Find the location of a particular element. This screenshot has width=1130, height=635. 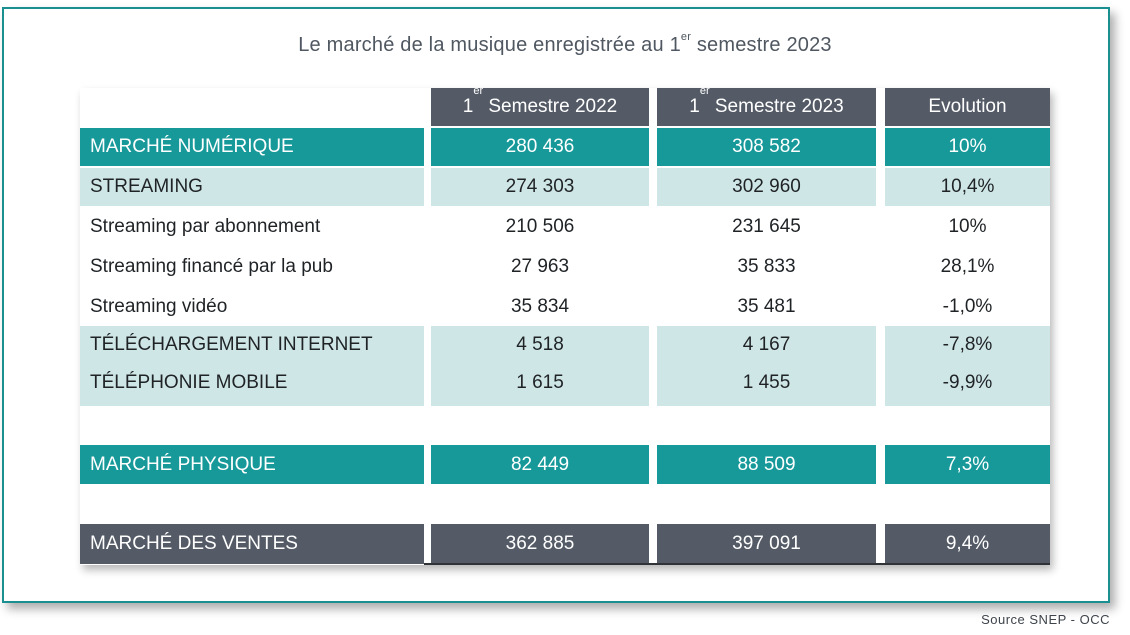

value-evolution: -7,8% is located at coordinates (967, 345).